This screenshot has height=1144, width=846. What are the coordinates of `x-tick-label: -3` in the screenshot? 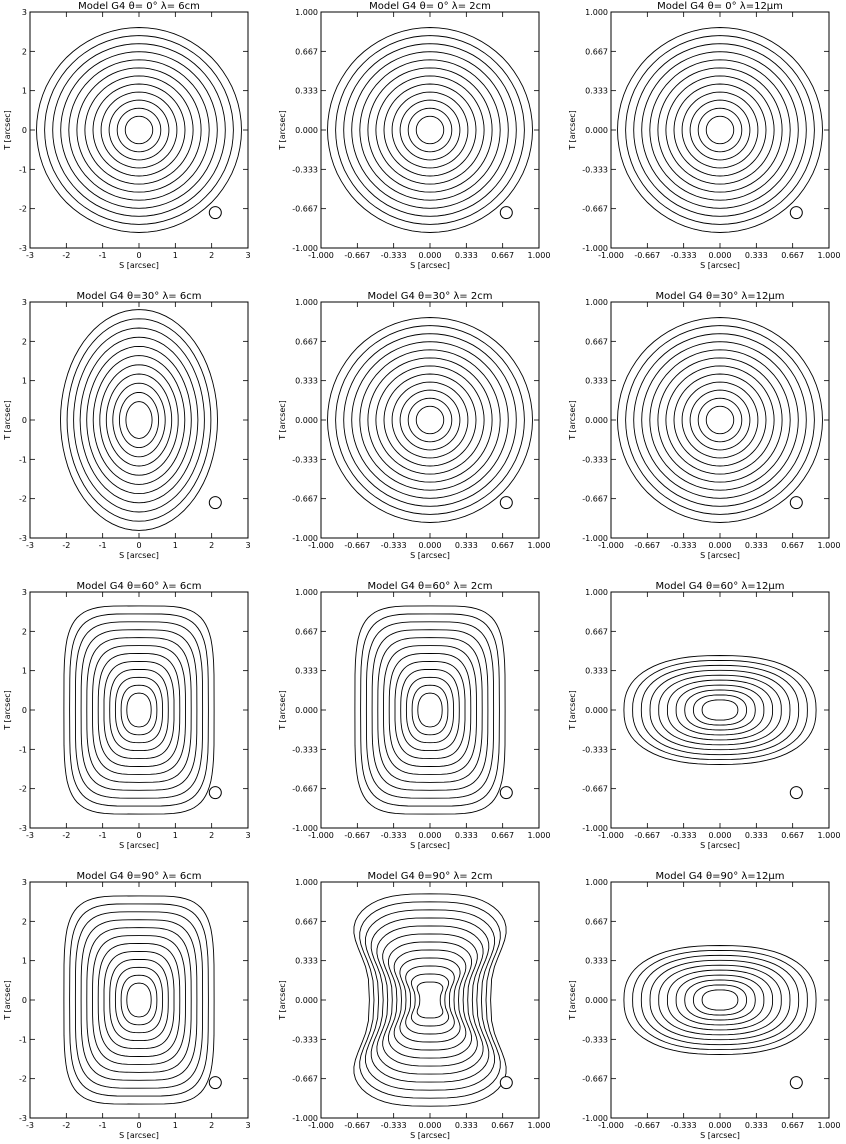 It's located at (30, 255).